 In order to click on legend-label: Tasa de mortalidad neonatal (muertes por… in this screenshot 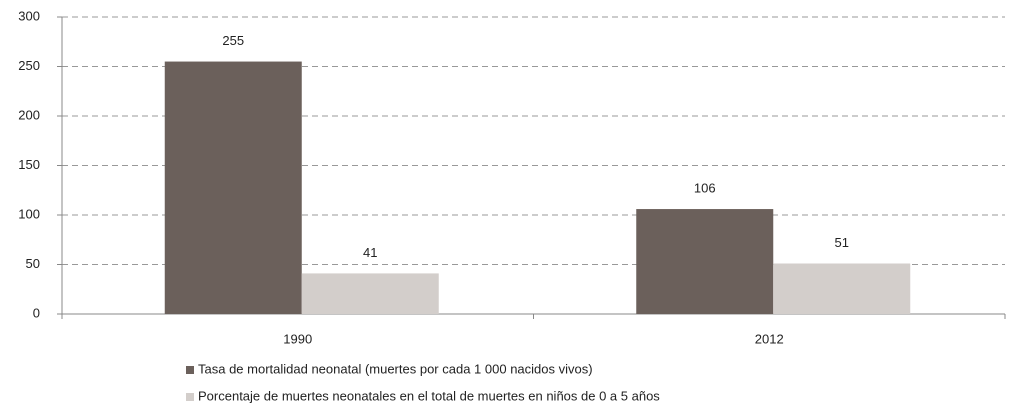, I will do `click(395, 368)`.